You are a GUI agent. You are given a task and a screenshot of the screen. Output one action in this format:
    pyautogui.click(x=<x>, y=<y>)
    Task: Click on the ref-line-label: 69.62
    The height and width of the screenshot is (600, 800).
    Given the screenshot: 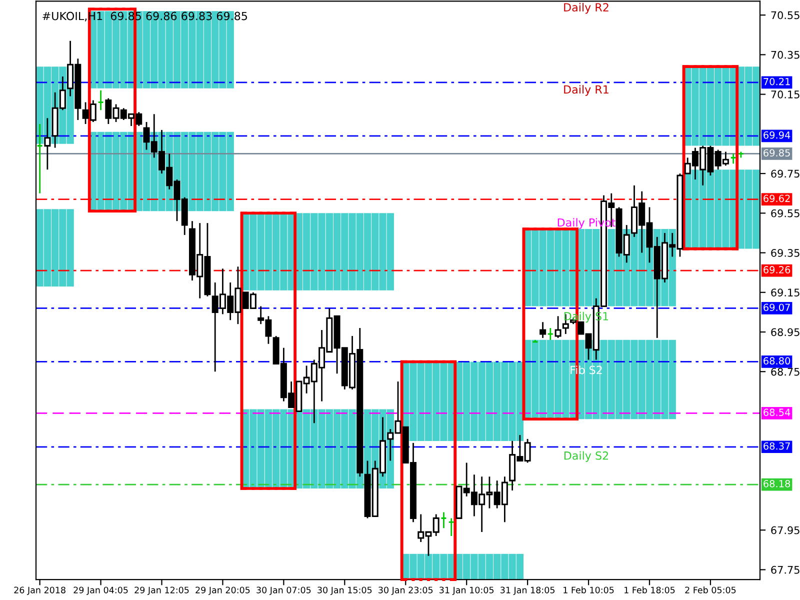 What is the action you would take?
    pyautogui.click(x=777, y=198)
    